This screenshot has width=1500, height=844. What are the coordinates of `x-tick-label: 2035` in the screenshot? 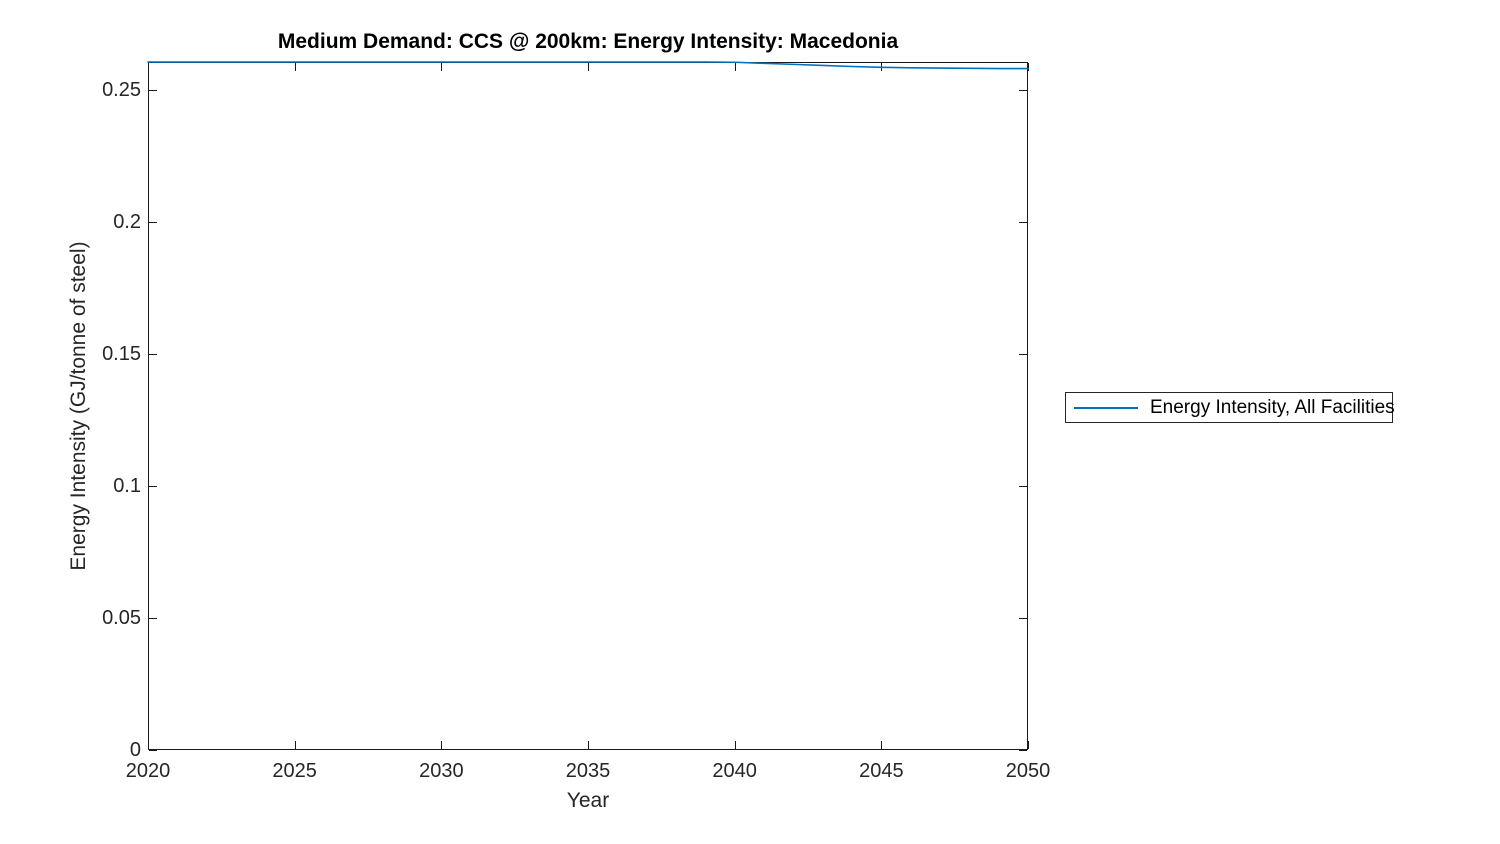 It's located at (588, 771).